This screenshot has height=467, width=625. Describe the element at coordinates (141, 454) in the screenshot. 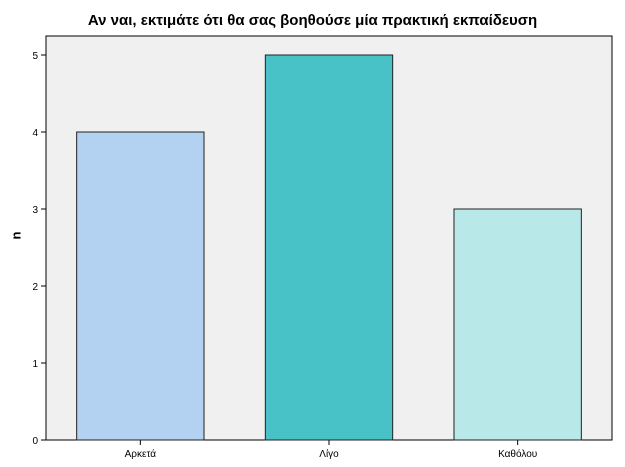

I see `x-tick-label: Αρκετά` at that location.